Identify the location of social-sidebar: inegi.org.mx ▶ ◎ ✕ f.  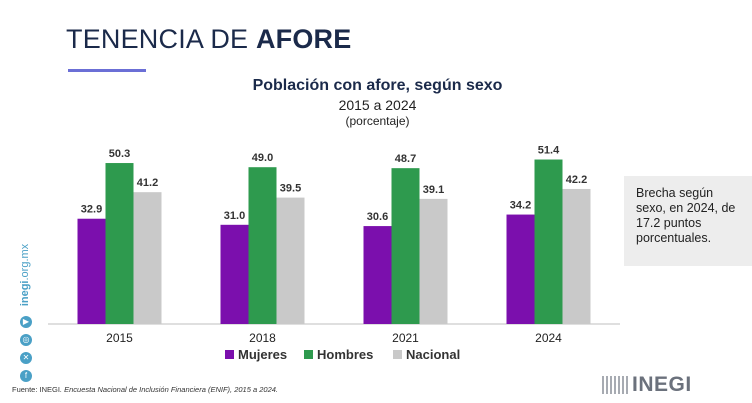
(25, 311).